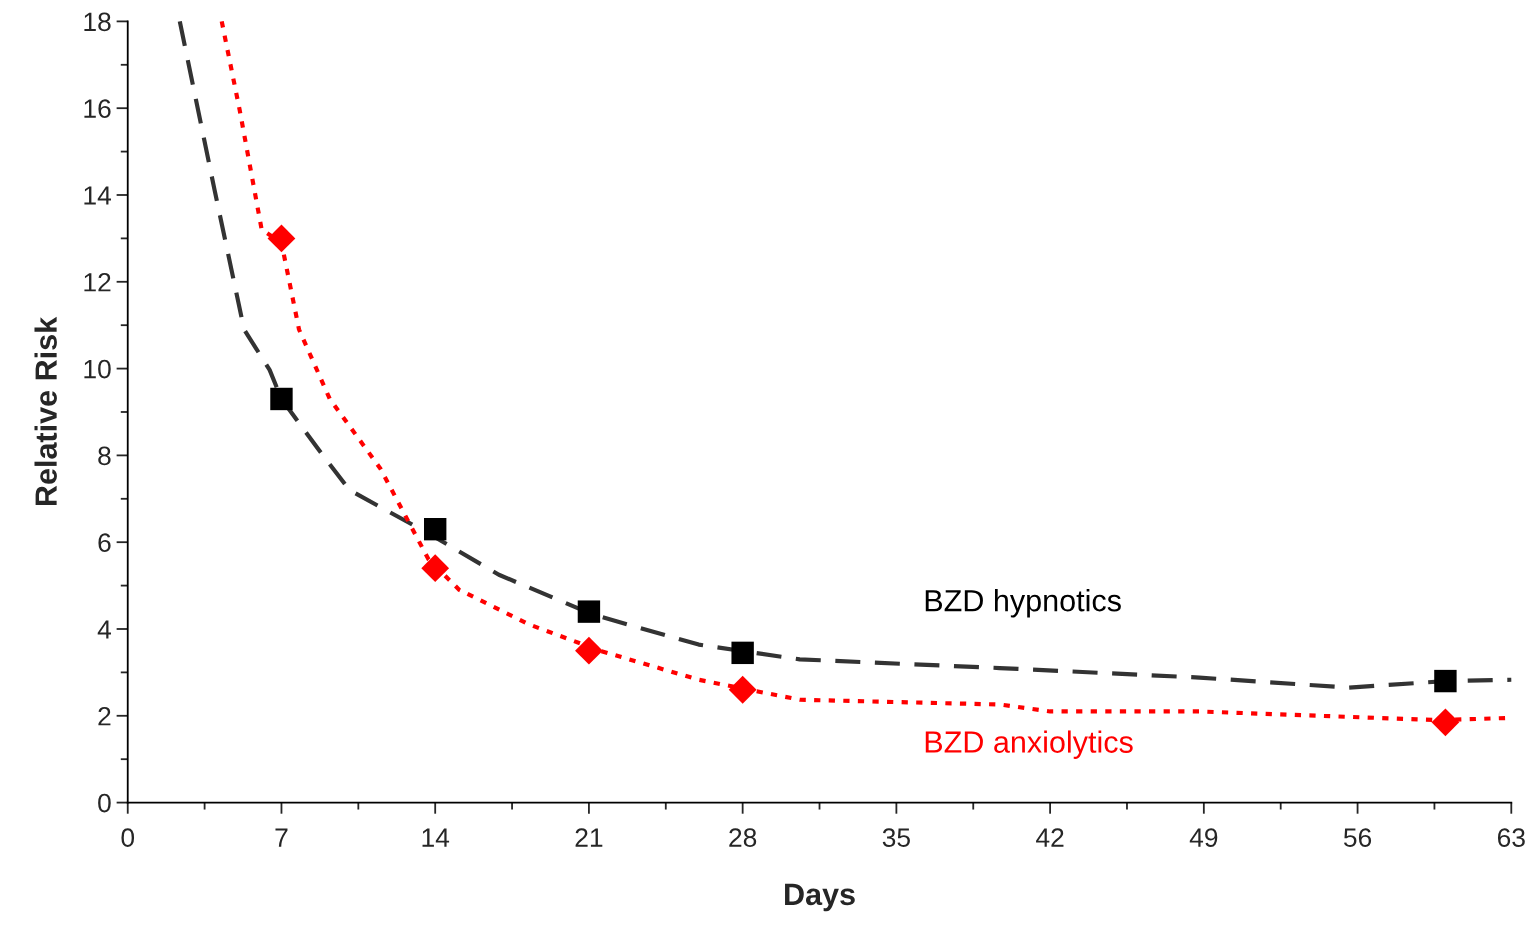  What do you see at coordinates (896, 837) in the screenshot?
I see `x-tick-label: 35` at bounding box center [896, 837].